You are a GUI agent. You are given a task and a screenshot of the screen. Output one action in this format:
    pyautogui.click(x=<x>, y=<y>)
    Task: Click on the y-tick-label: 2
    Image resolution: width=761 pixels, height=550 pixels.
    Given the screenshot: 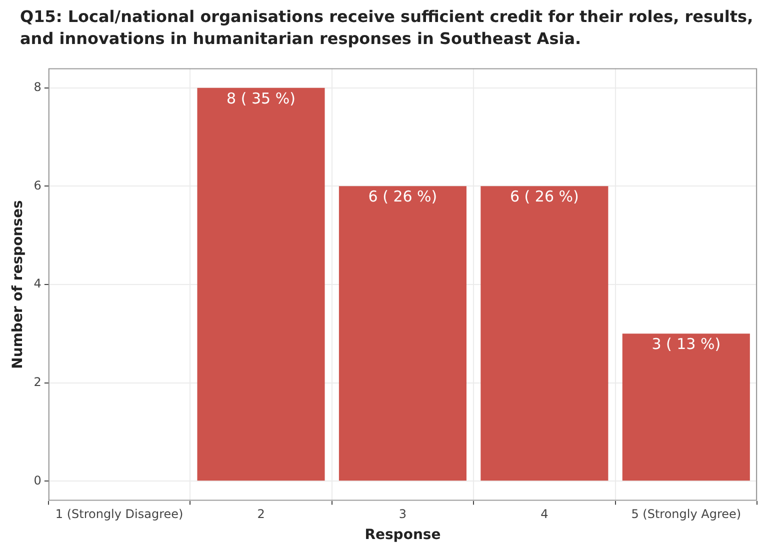 What is the action you would take?
    pyautogui.click(x=38, y=381)
    